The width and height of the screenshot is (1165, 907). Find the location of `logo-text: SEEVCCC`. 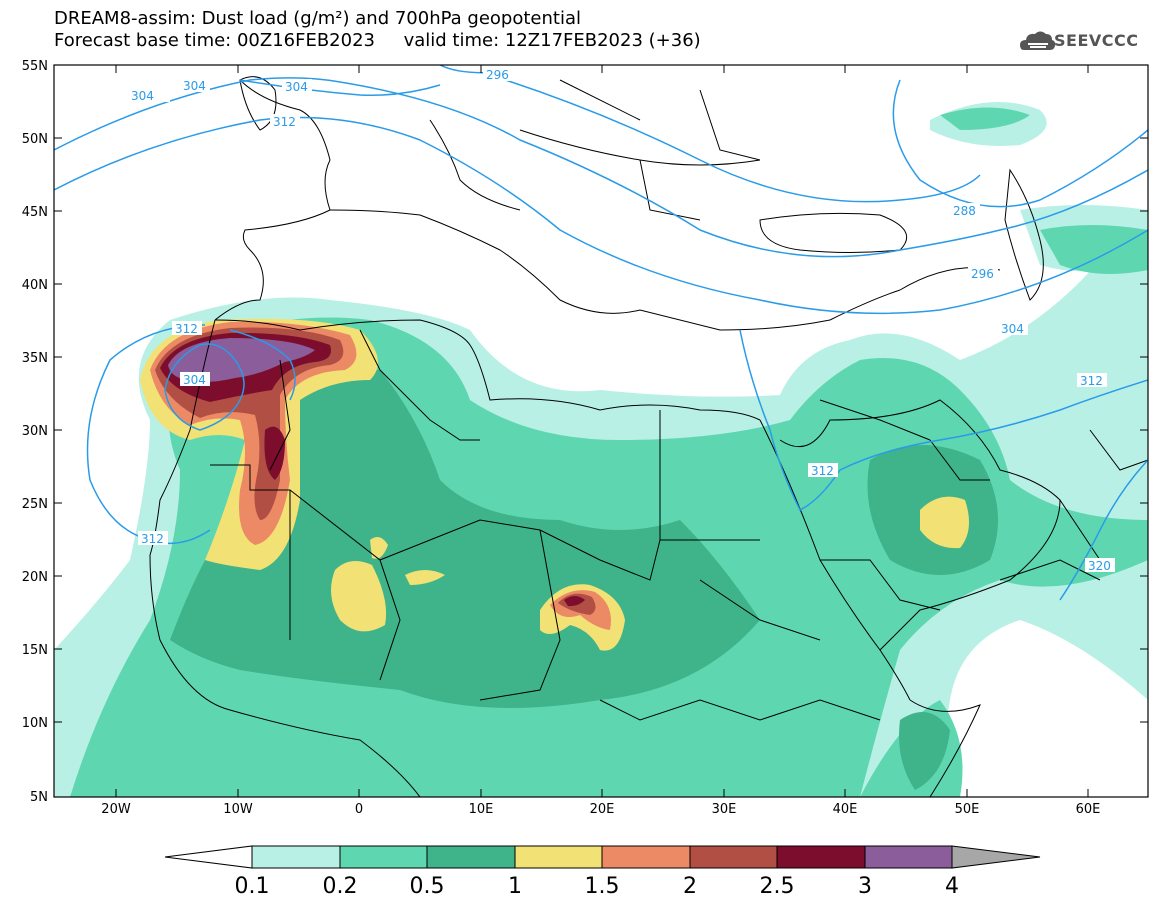

logo-text: SEEVCCC is located at coordinates (1096, 40).